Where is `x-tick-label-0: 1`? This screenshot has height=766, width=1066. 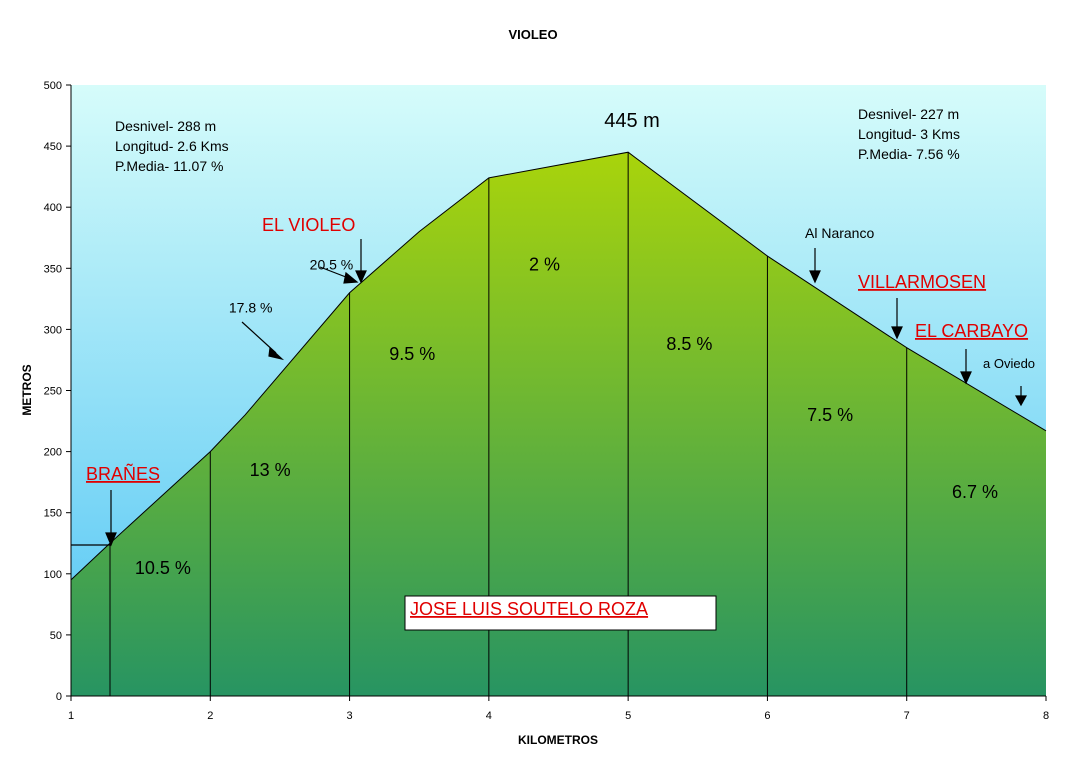 x-tick-label-0: 1 is located at coordinates (71, 716).